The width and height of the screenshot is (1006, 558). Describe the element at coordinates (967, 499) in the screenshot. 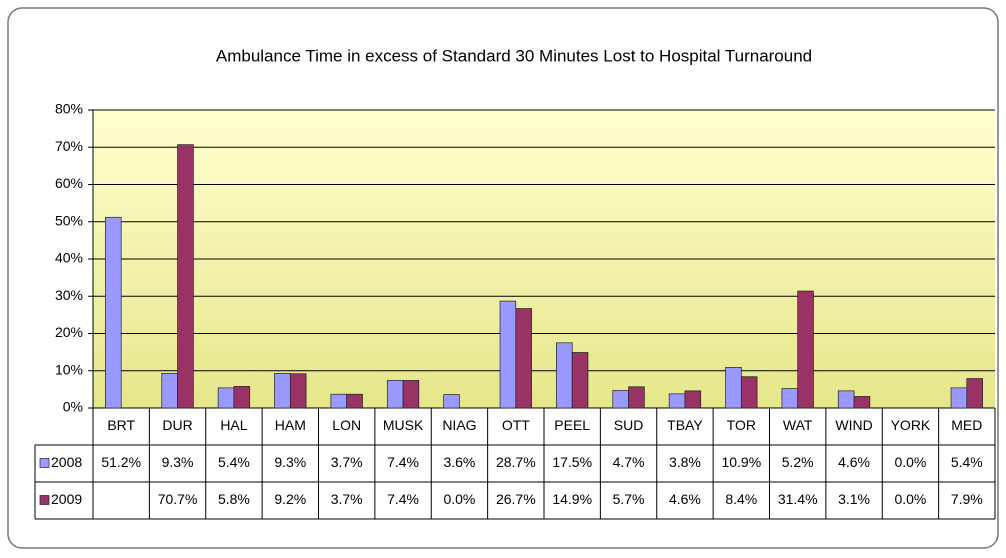

I see `data-table-value: 7.9%` at that location.